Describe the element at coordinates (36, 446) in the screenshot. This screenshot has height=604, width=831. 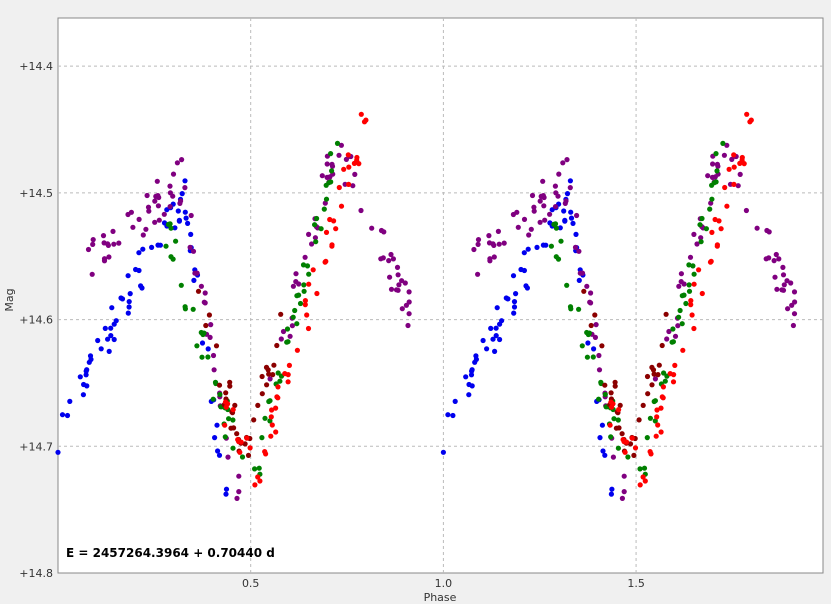
I see `y-tick-label: +14.7` at that location.